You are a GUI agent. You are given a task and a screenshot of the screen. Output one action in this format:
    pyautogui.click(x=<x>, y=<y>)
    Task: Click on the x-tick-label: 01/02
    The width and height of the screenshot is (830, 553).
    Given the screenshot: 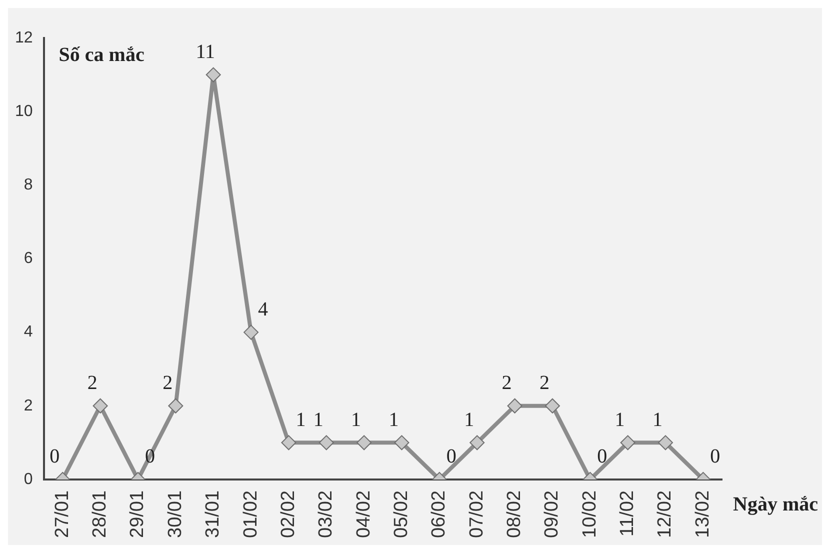 What is the action you would take?
    pyautogui.click(x=251, y=514)
    